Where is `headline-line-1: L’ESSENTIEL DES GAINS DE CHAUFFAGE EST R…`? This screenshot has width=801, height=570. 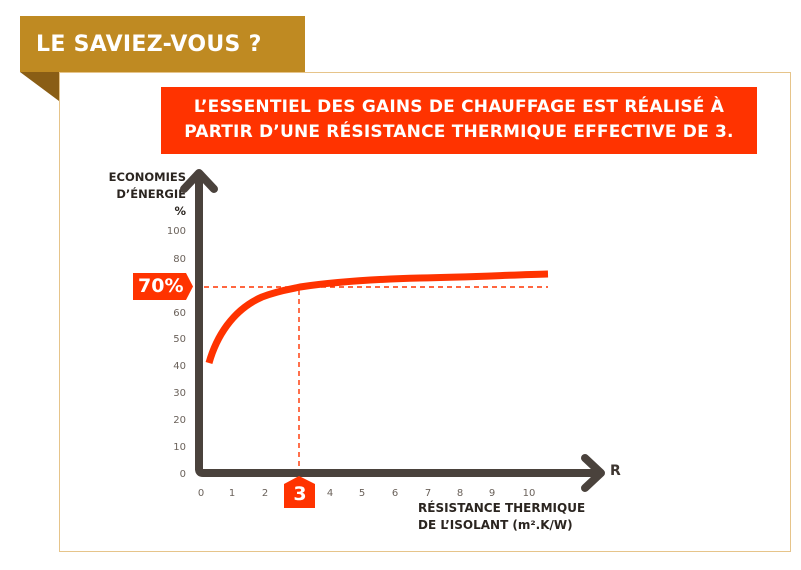 headline-line-1: L’ESSENTIEL DES GAINS DE CHAUFFAGE EST R… is located at coordinates (459, 107).